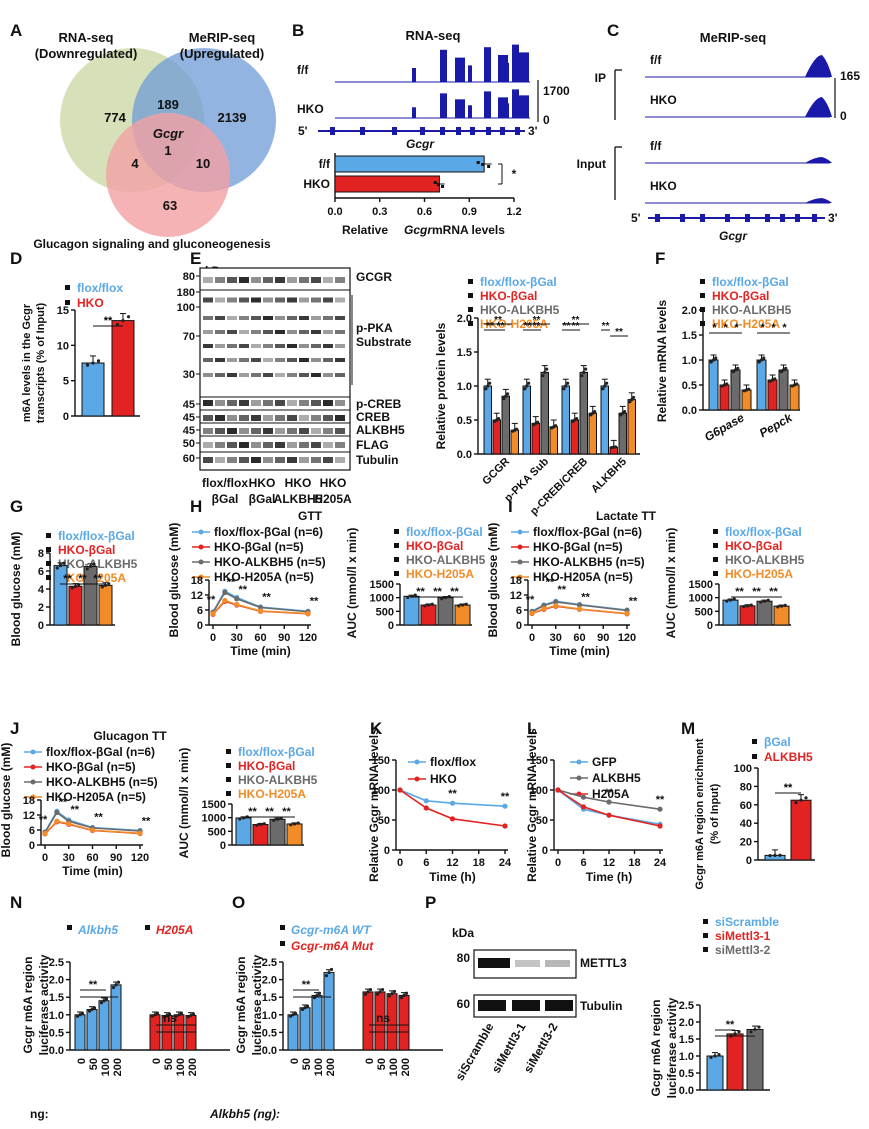  What do you see at coordinates (464, 421) in the screenshot?
I see `y-tick-label: 0.5` at bounding box center [464, 421].